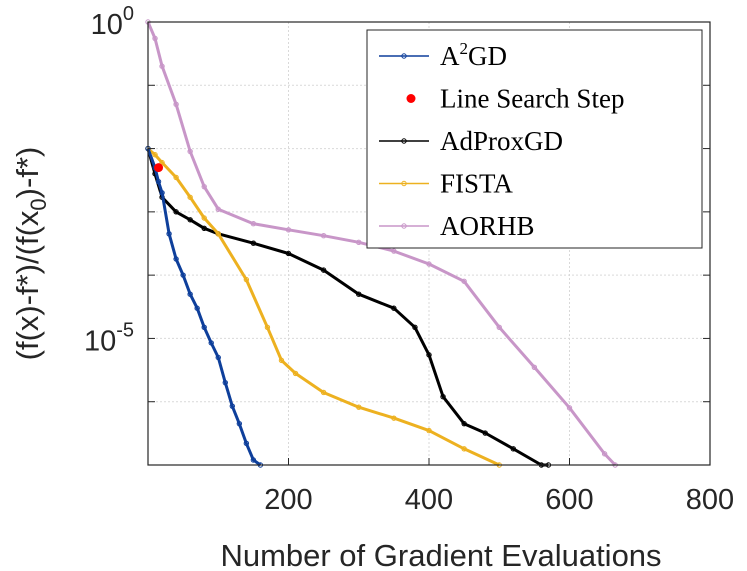  I want to click on y-tick-label: 10⁰, so click(112, 22).